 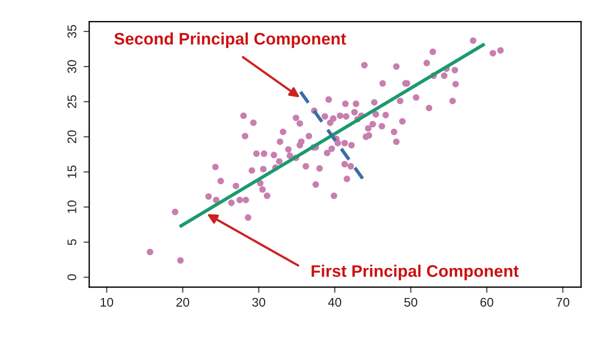 I want to click on annotation: Second Principal Component, so click(x=230, y=40).